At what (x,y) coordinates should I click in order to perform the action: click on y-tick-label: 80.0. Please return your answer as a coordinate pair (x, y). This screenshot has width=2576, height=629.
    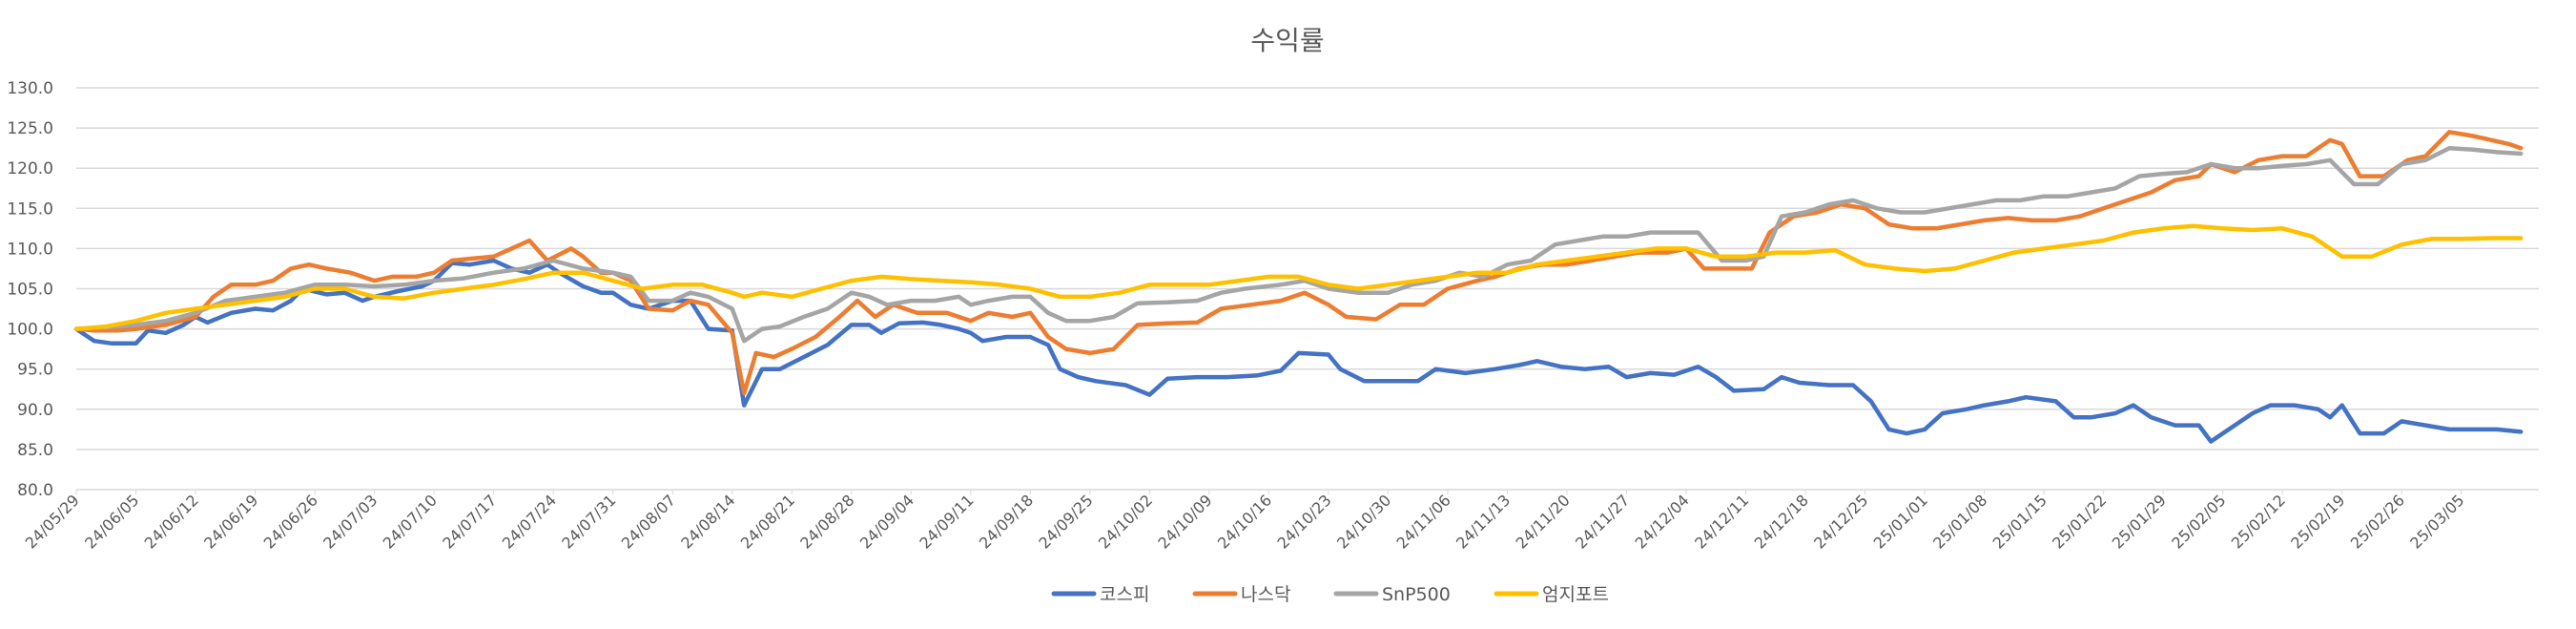
    Looking at the image, I should click on (35, 491).